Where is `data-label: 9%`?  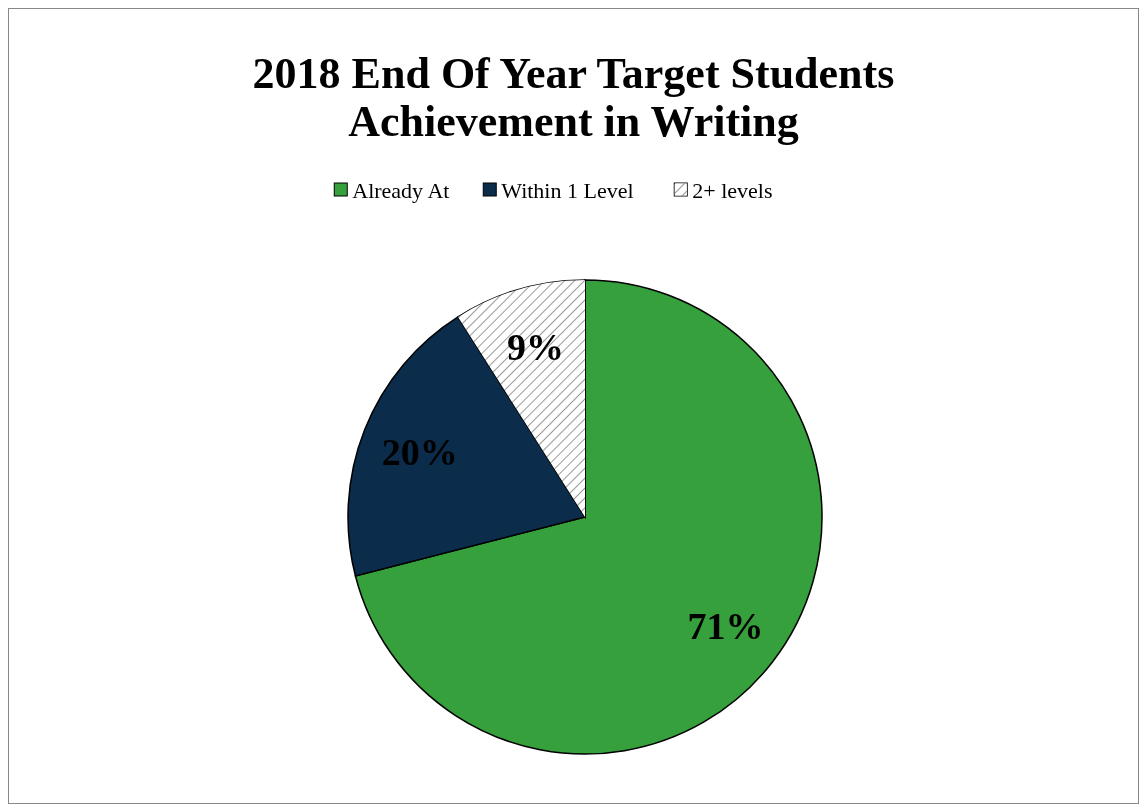
data-label: 9% is located at coordinates (535, 346).